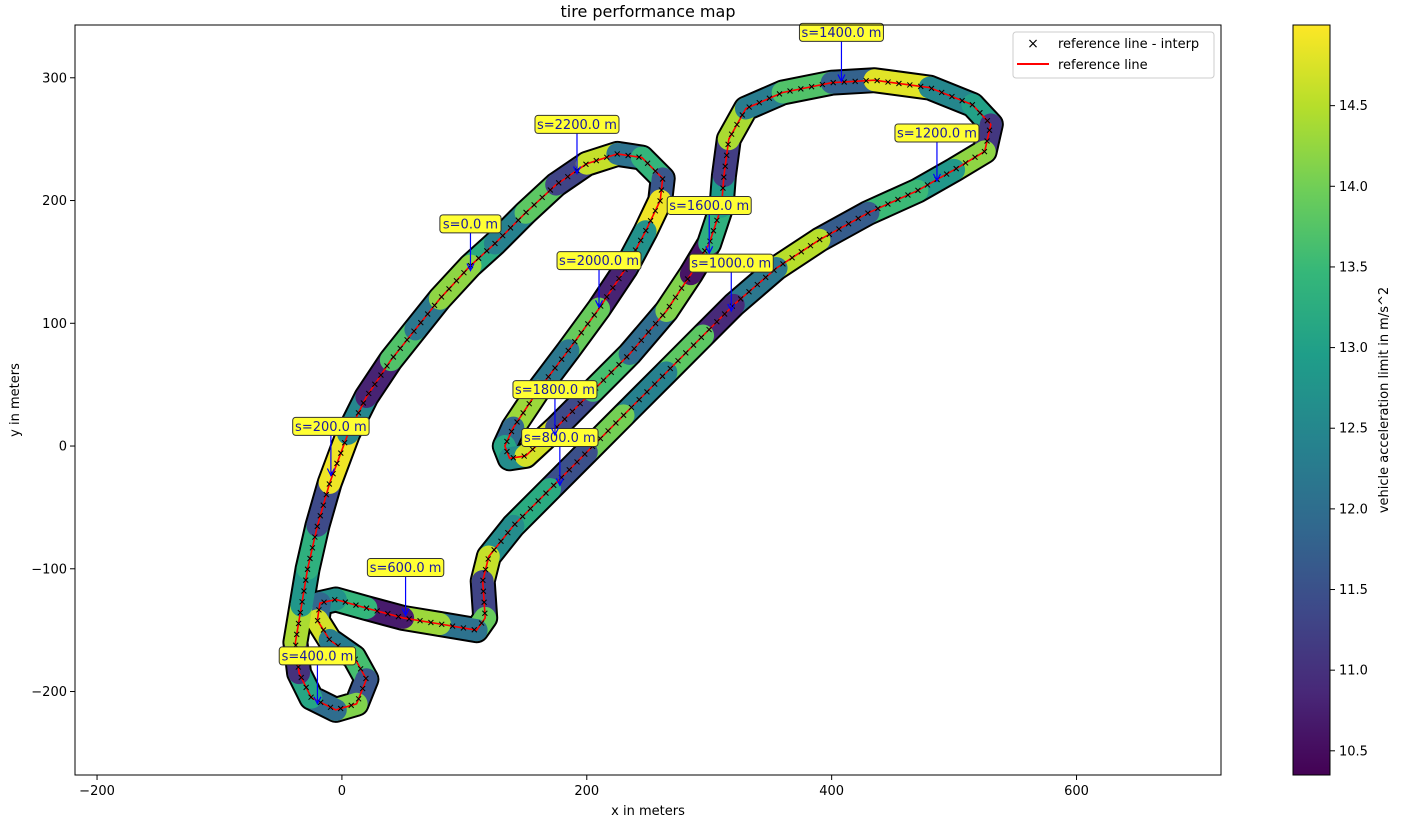 This screenshot has width=1403, height=826. Describe the element at coordinates (49, 569) in the screenshot. I see `y-tick-label: −100` at that location.